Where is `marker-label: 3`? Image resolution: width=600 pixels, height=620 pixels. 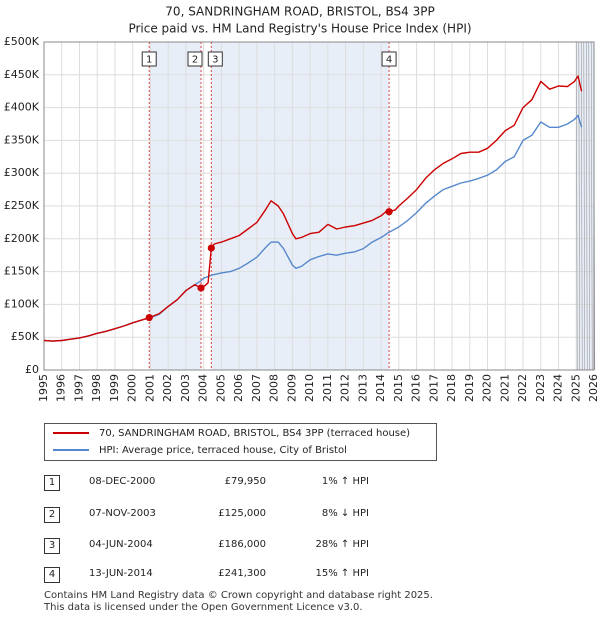 marker-label: 3 is located at coordinates (215, 60).